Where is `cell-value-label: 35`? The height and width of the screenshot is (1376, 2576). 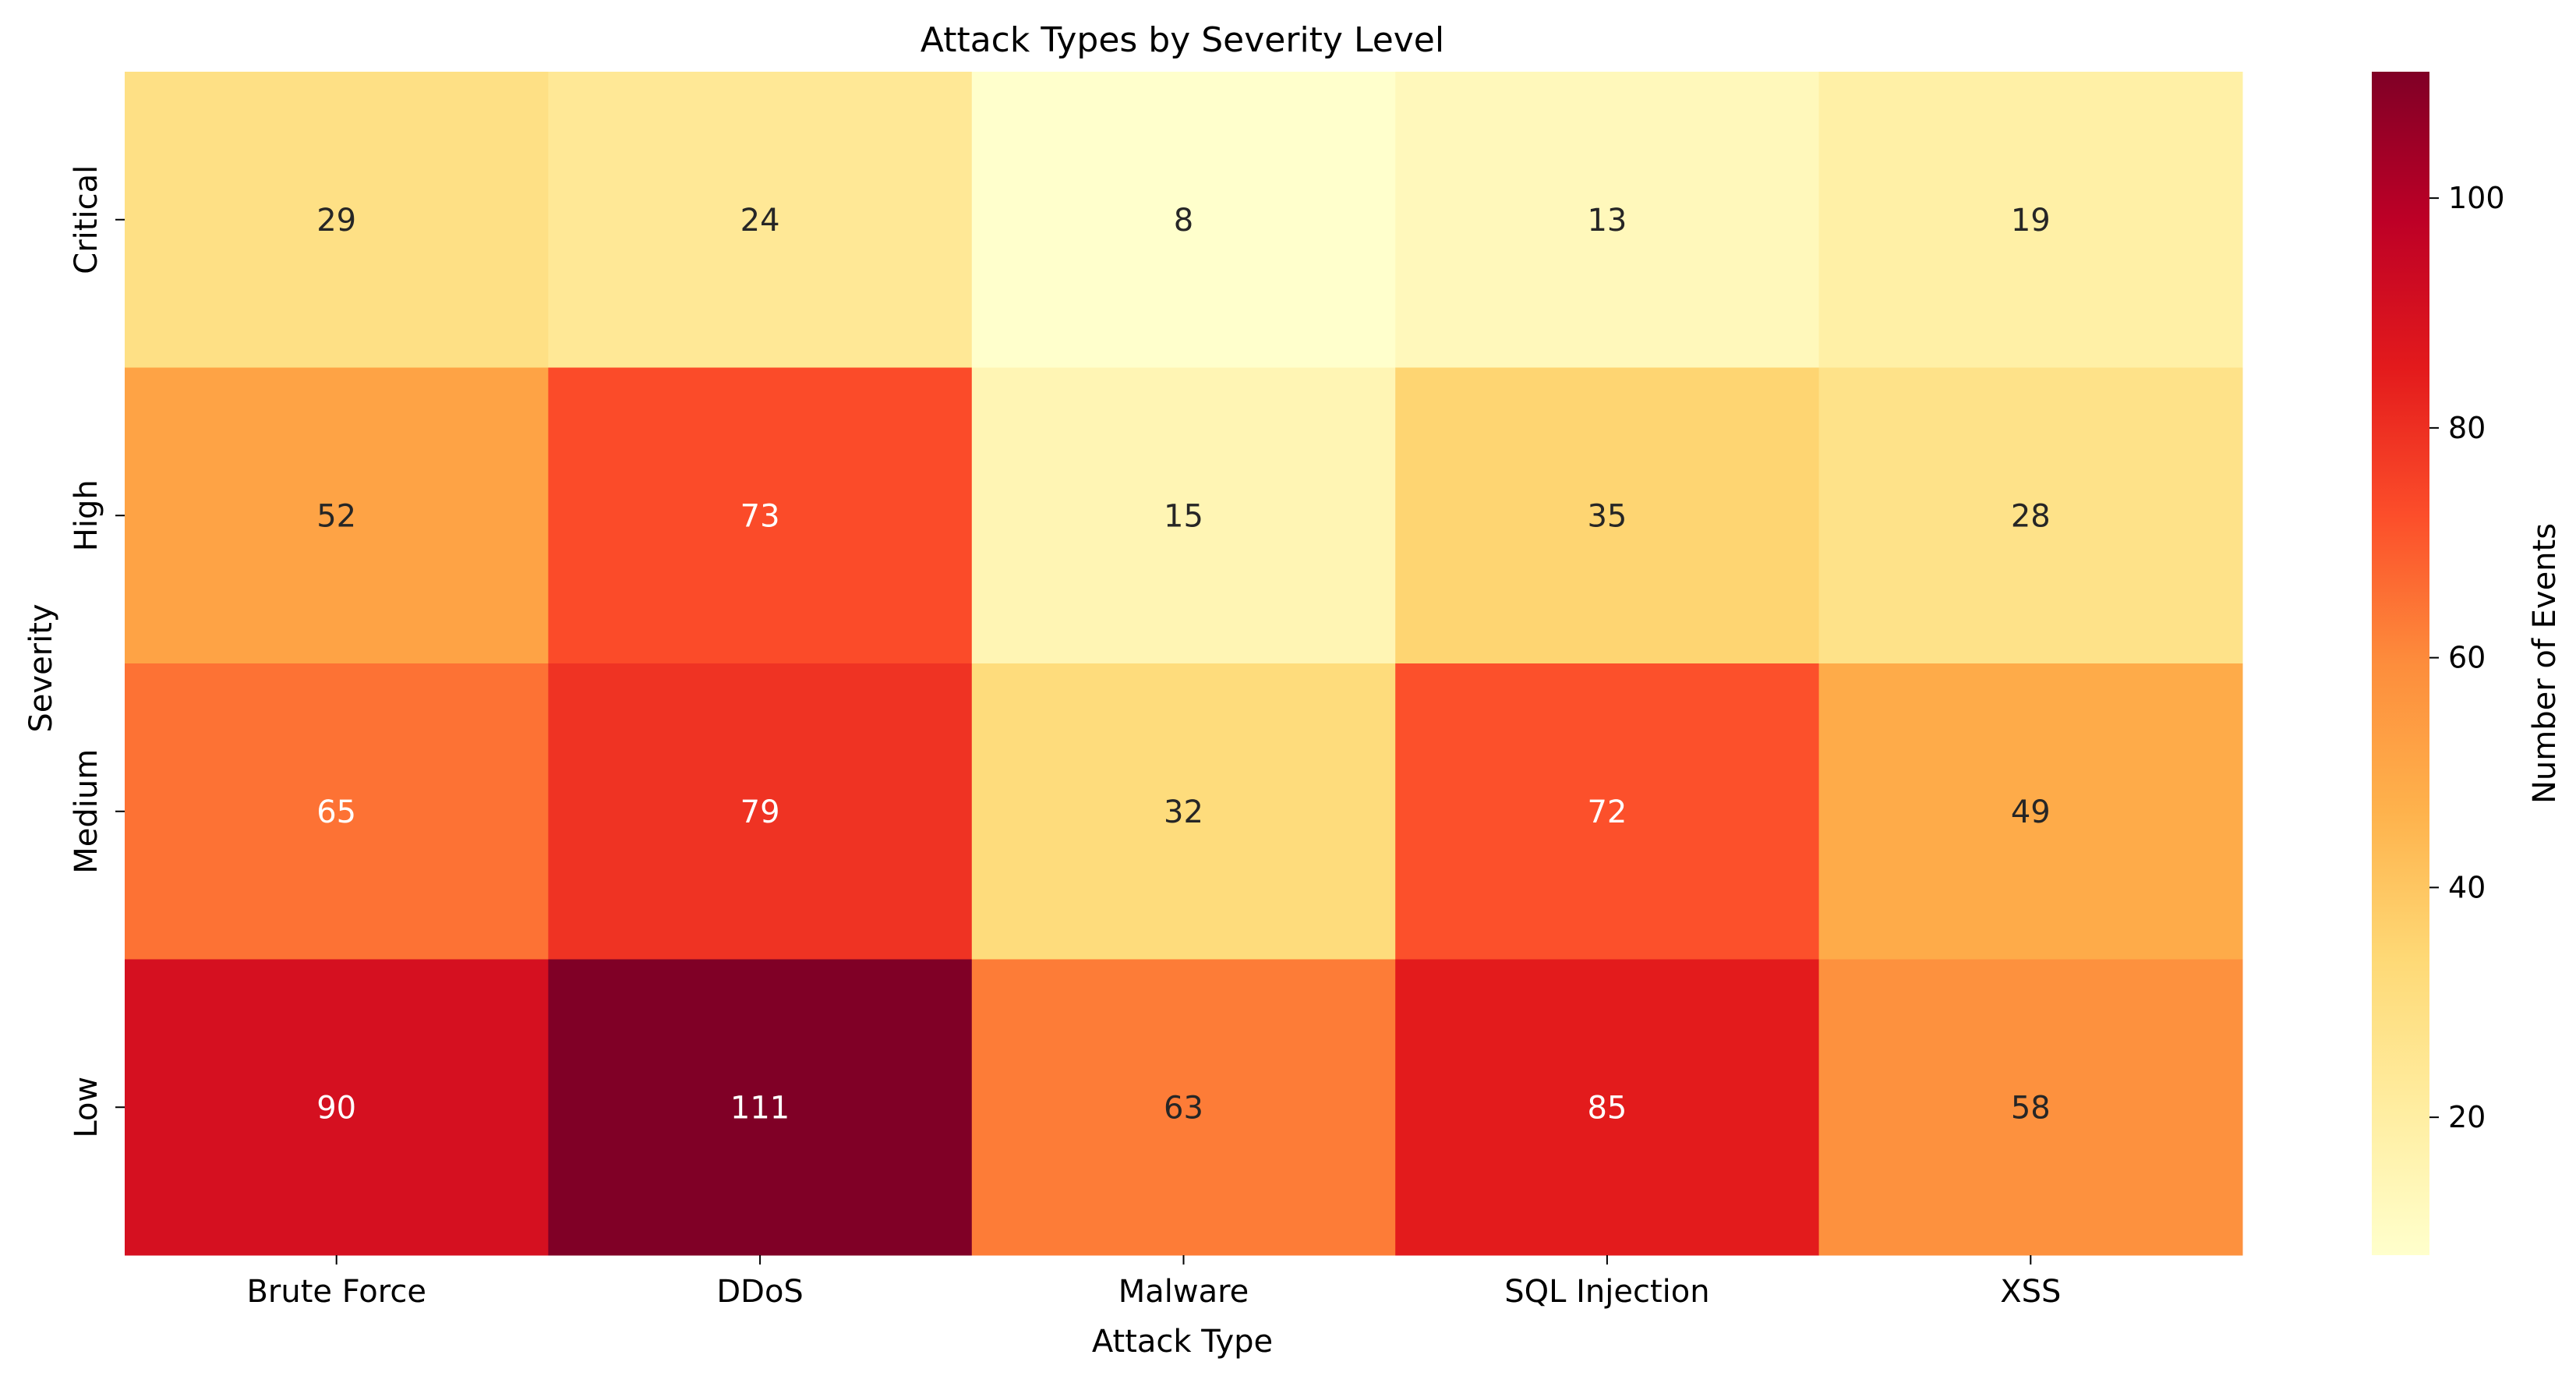
cell-value-label: 35 is located at coordinates (1607, 516).